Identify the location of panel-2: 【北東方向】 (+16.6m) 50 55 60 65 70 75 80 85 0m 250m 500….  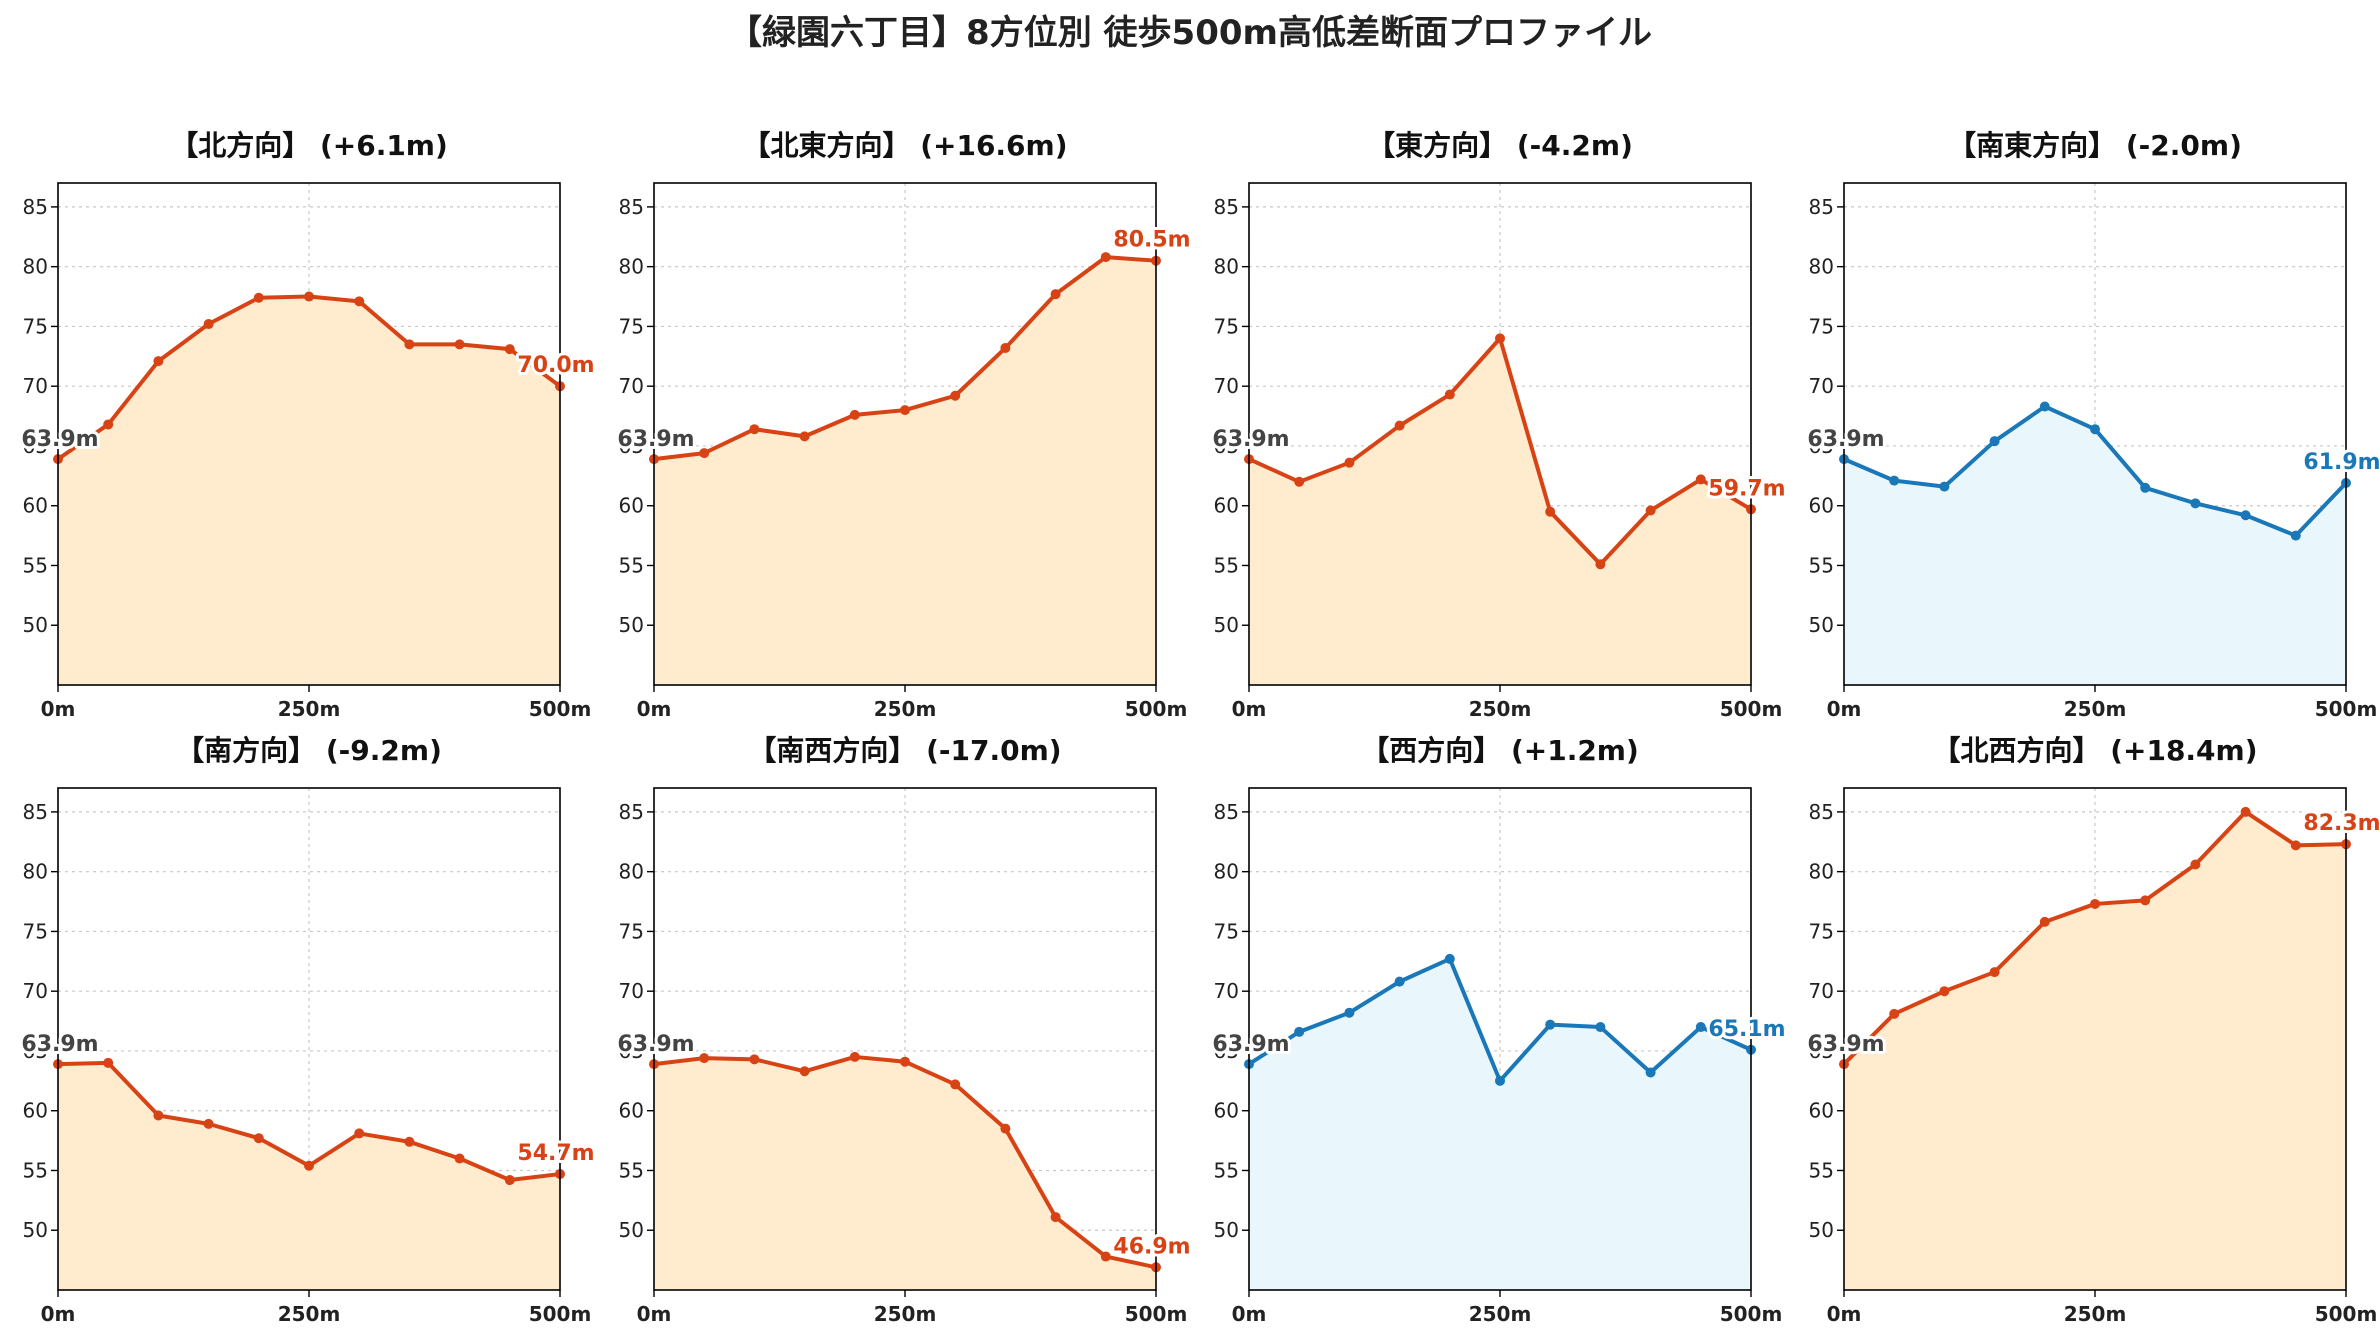
(903, 425).